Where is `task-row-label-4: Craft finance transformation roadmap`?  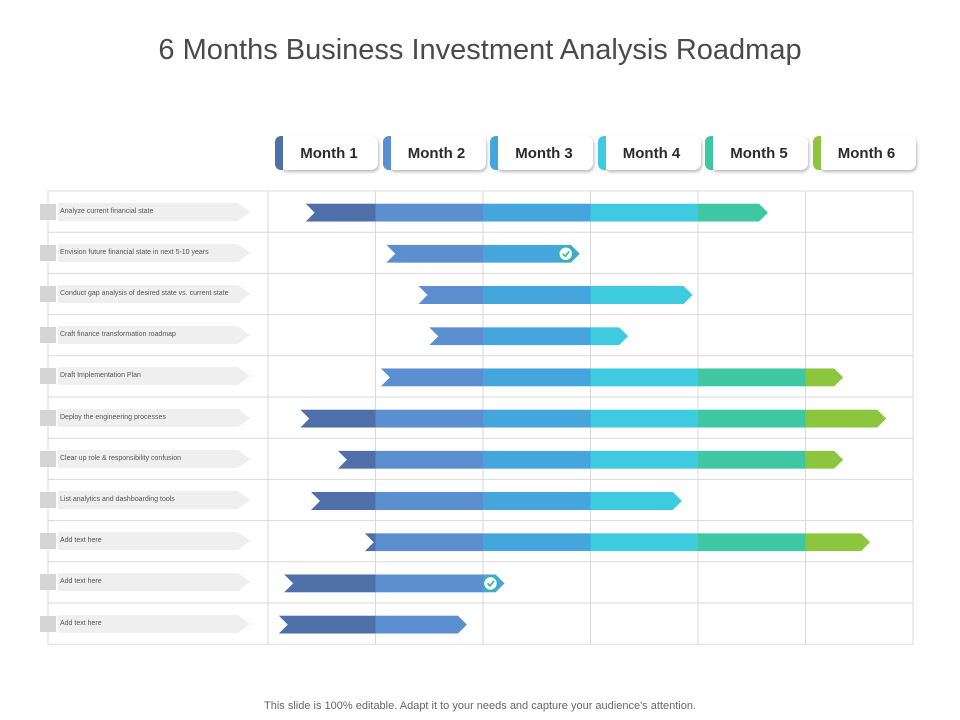 task-row-label-4: Craft finance transformation roadmap is located at coordinates (150, 335).